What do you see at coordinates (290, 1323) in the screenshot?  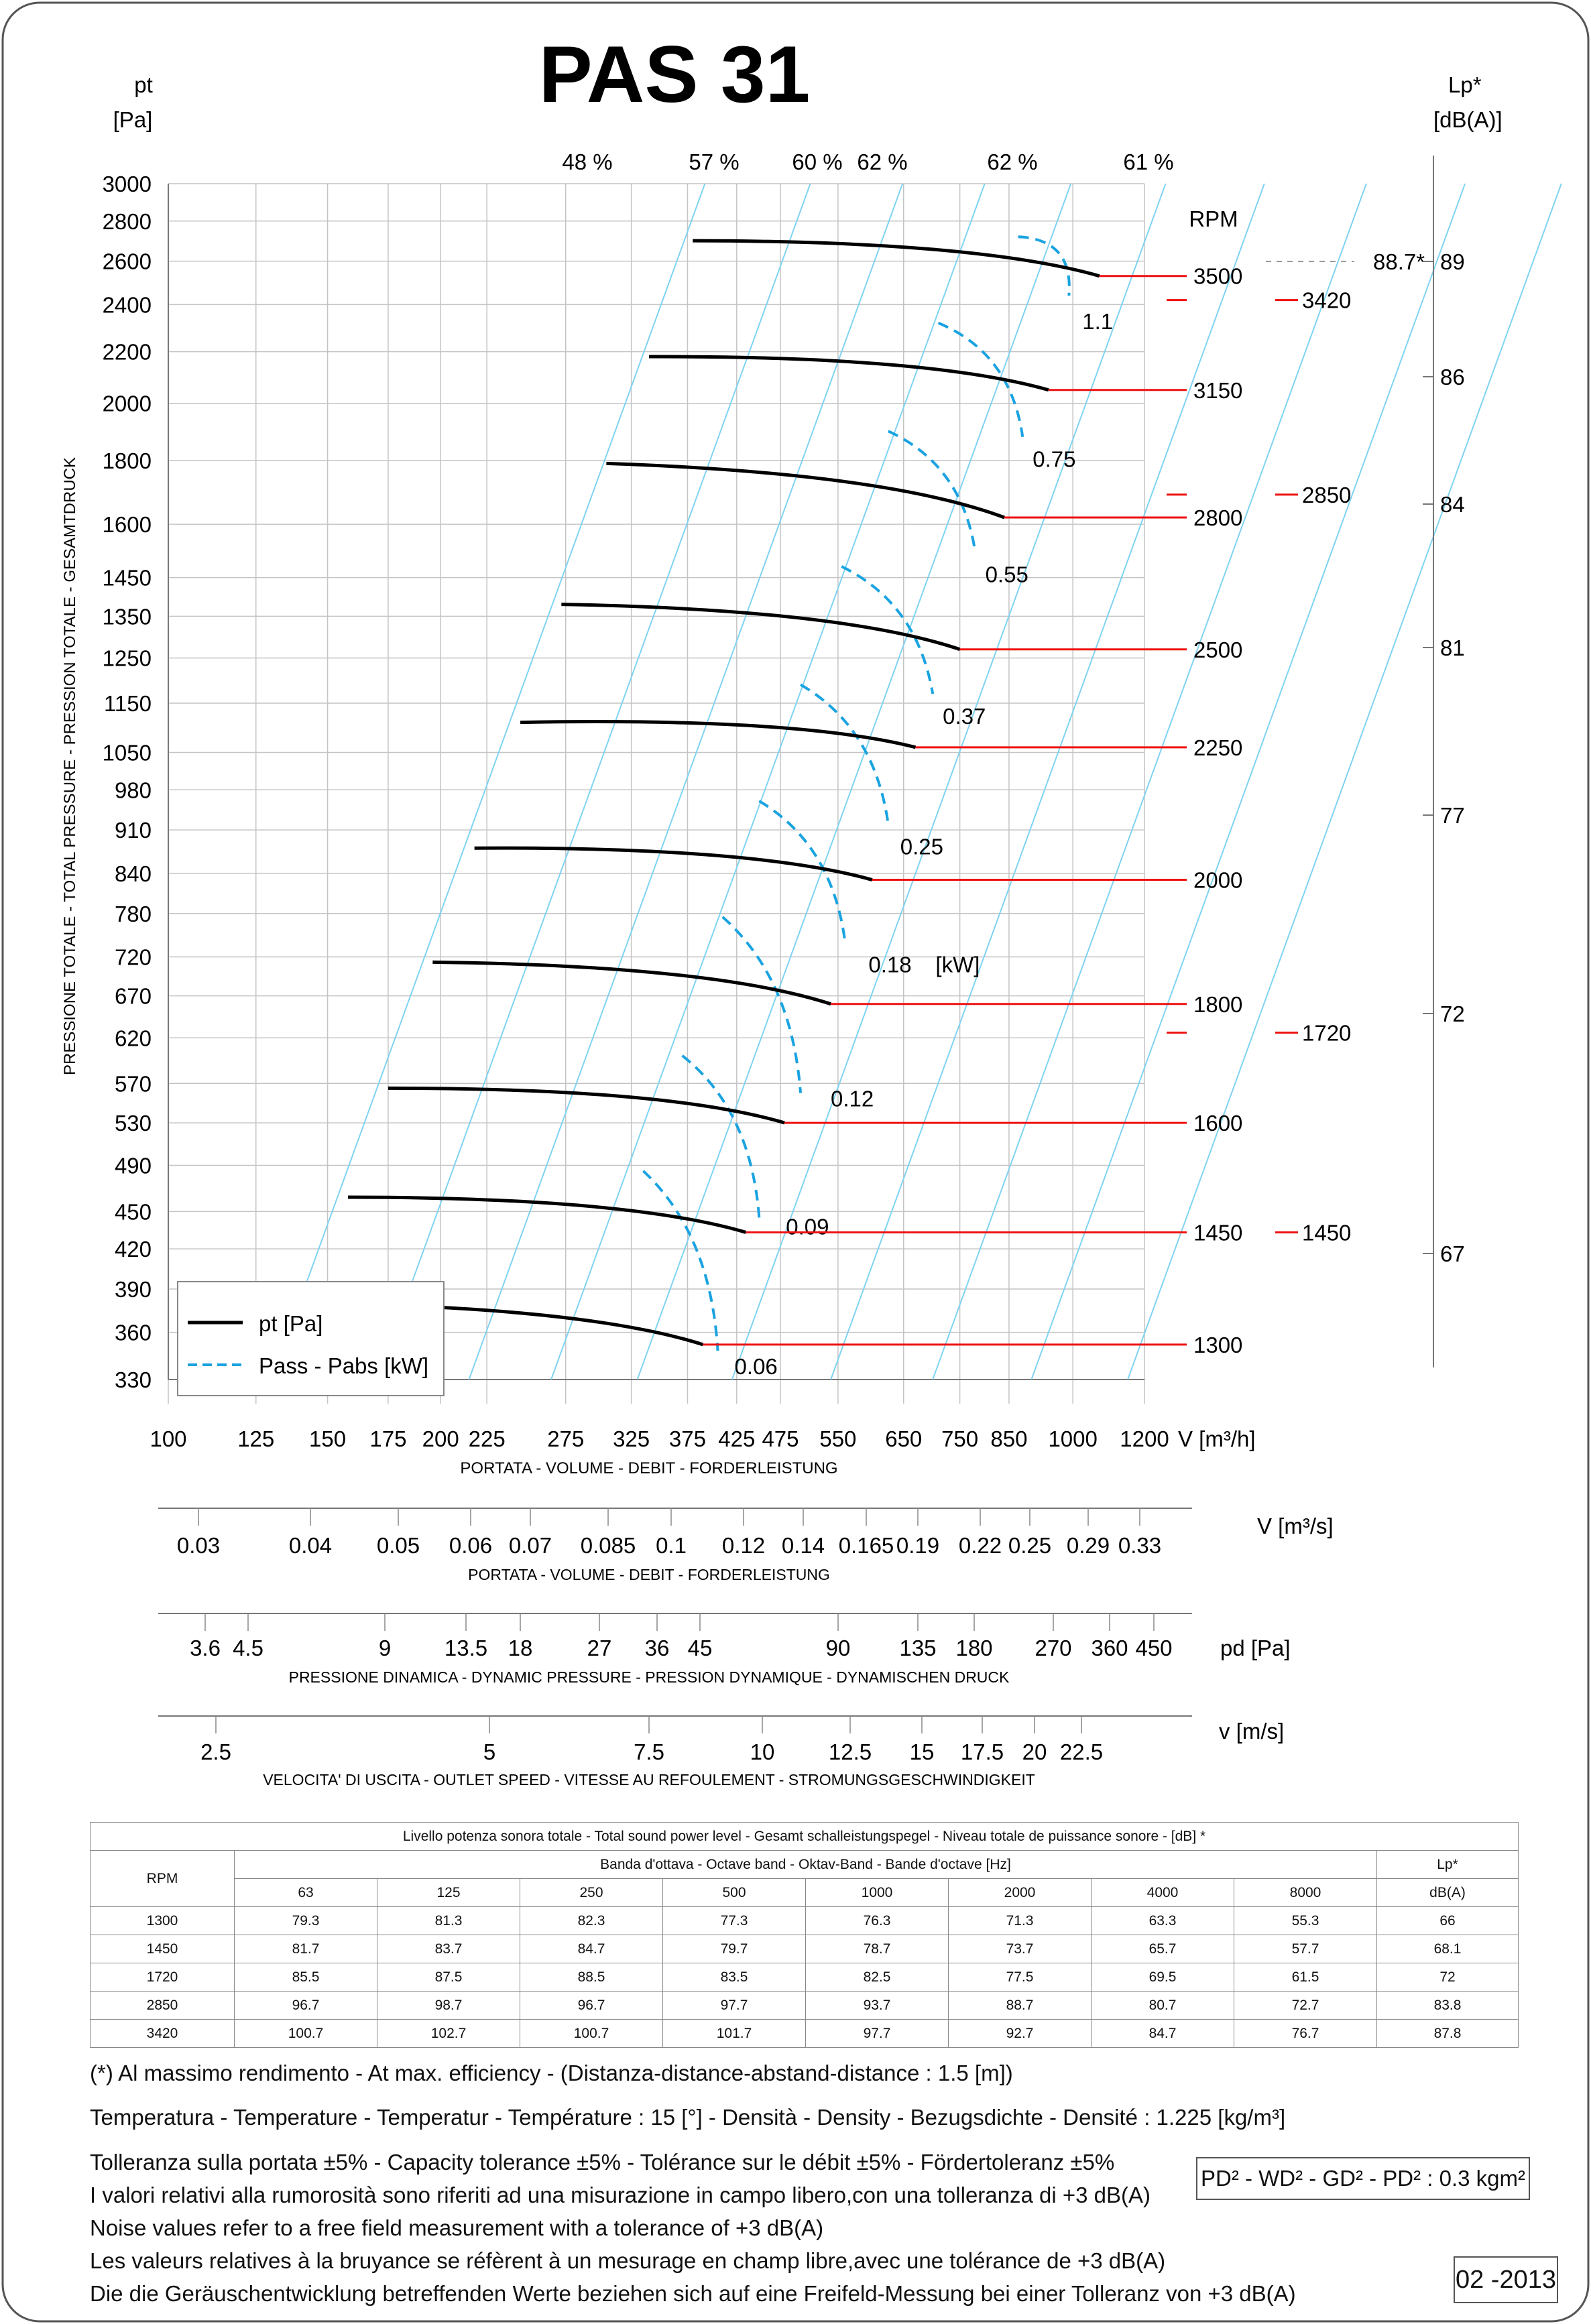 I see `legend-pt-label: pt [Pa]` at bounding box center [290, 1323].